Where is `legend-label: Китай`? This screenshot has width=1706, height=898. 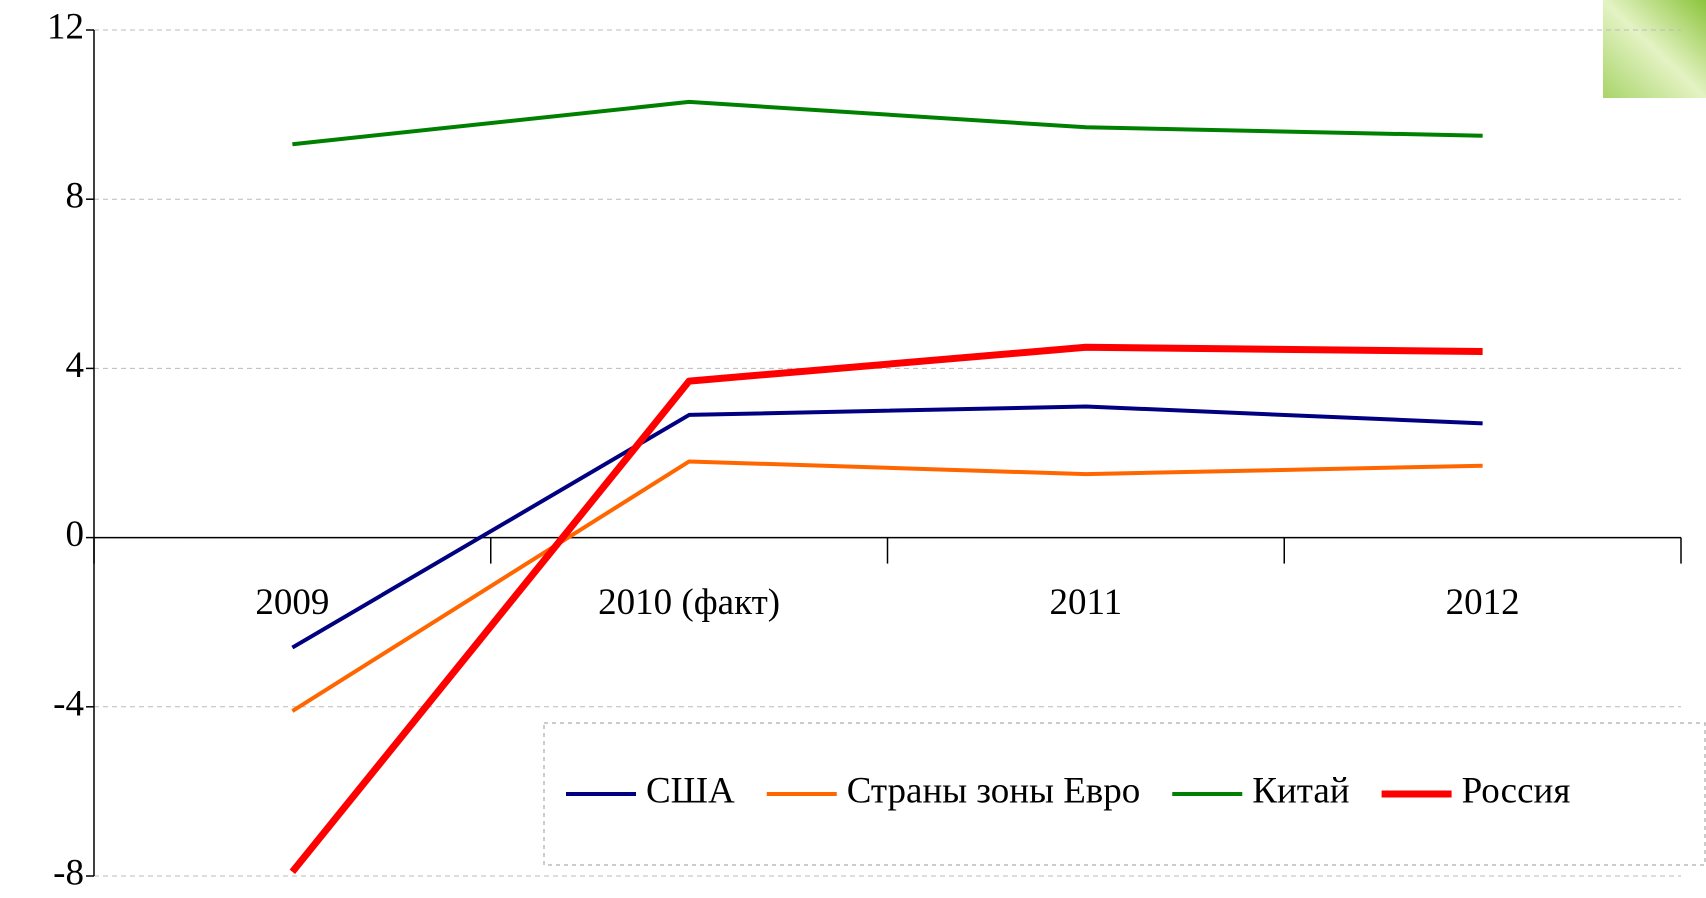
legend-label: Китай is located at coordinates (1300, 790).